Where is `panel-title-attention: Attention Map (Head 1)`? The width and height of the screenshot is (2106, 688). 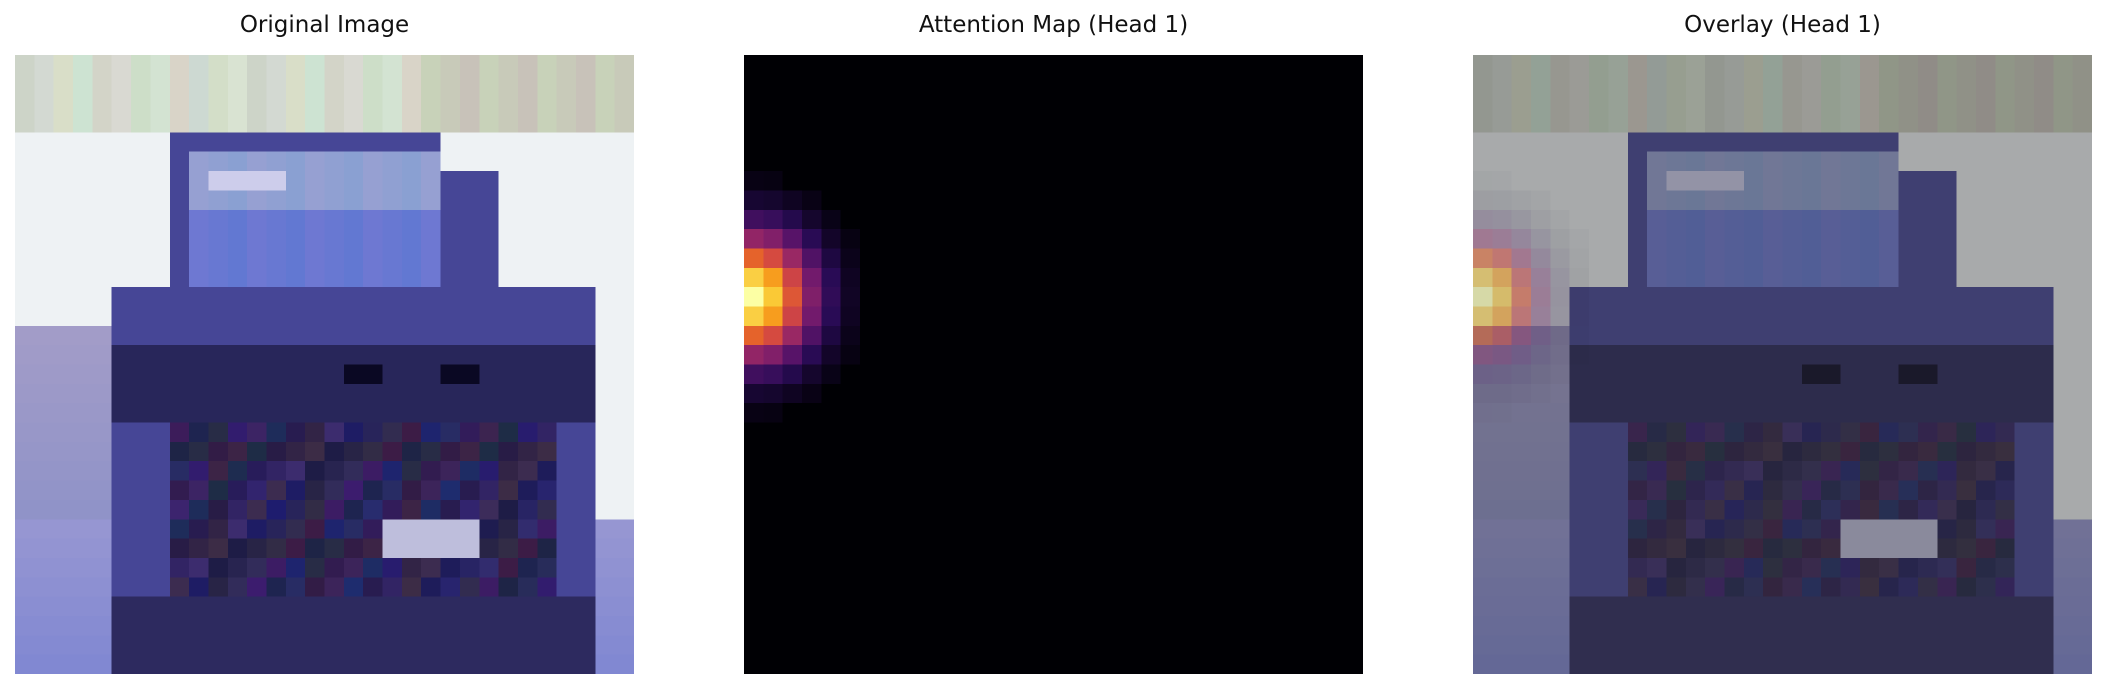
panel-title-attention: Attention Map (Head 1) is located at coordinates (1053, 25).